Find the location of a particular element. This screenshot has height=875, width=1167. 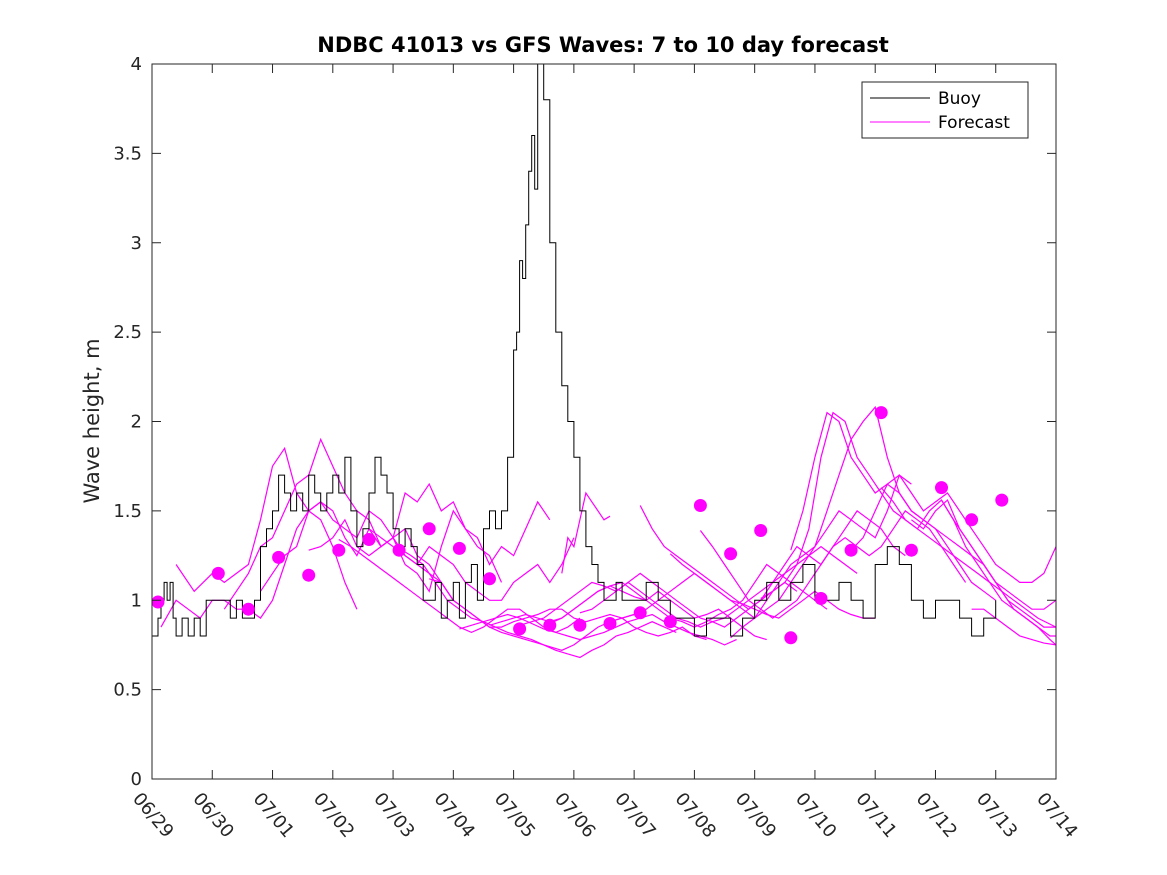

legend: Buoy Forecast is located at coordinates (945, 110).